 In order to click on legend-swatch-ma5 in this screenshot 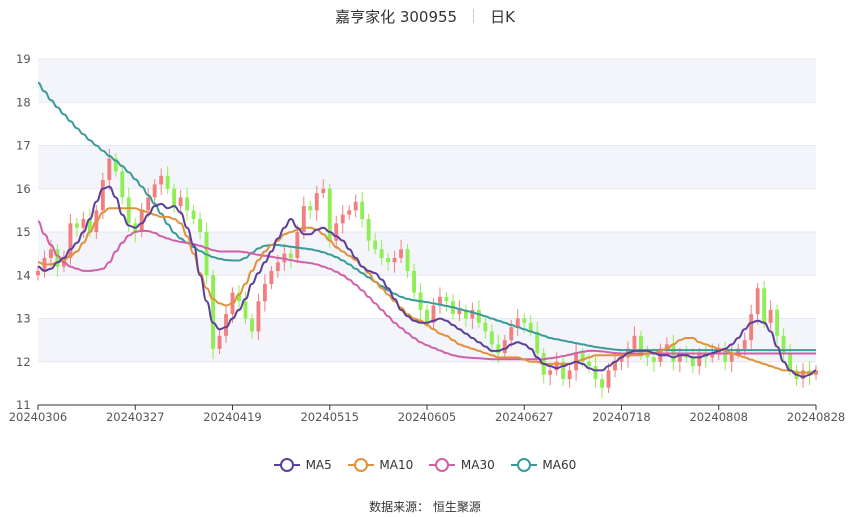, I will do `click(286, 465)`.